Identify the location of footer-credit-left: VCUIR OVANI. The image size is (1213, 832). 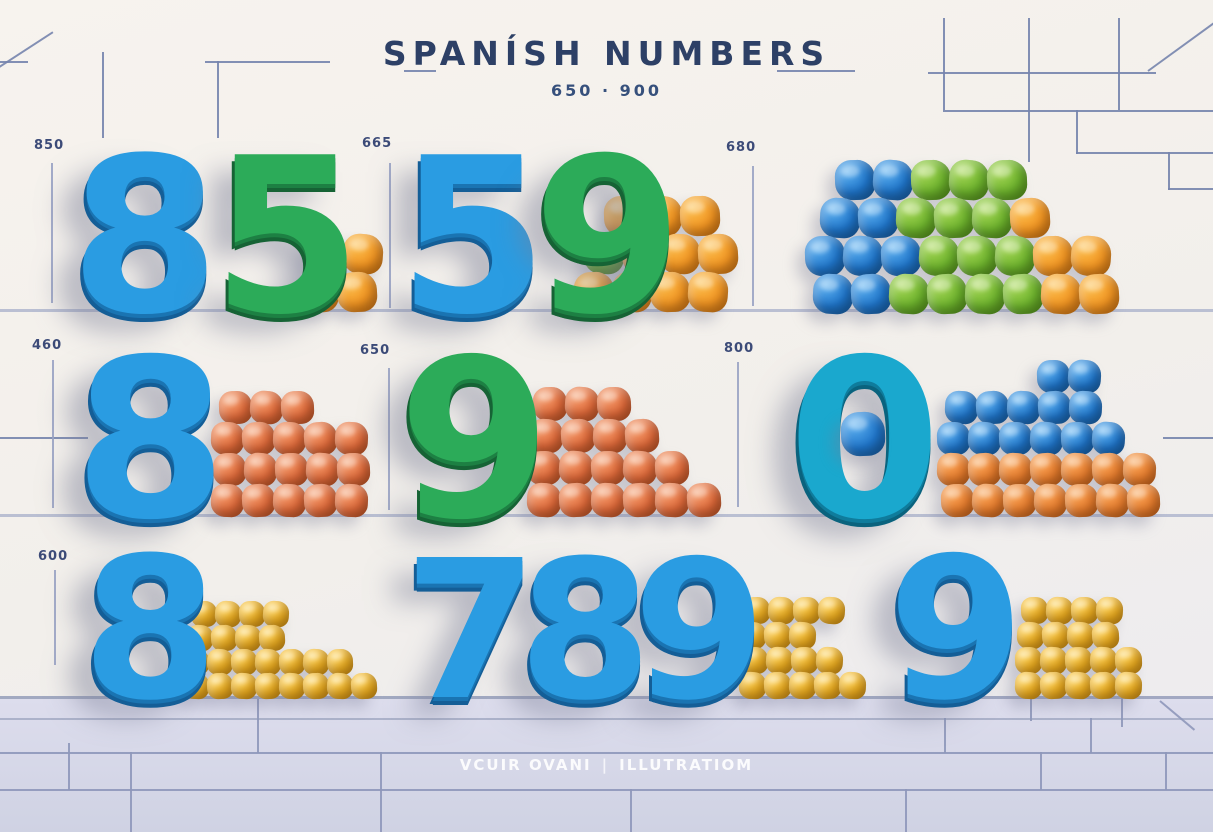
(525, 765).